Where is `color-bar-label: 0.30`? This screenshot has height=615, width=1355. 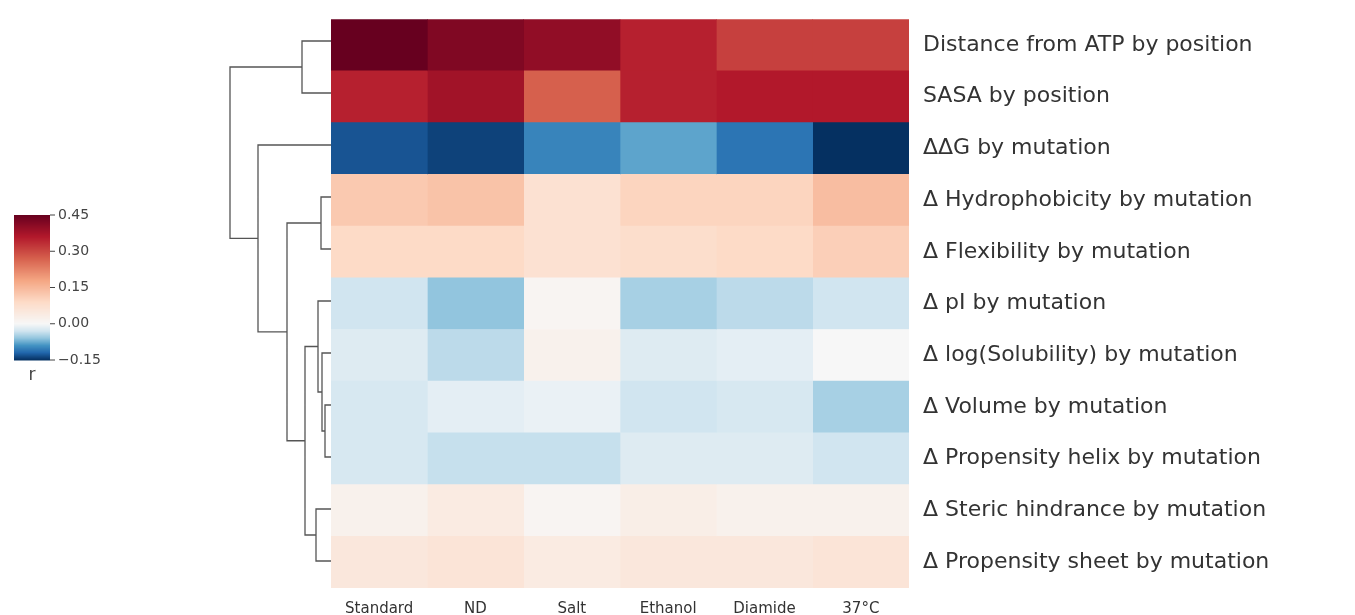 color-bar-label: 0.30 is located at coordinates (74, 249).